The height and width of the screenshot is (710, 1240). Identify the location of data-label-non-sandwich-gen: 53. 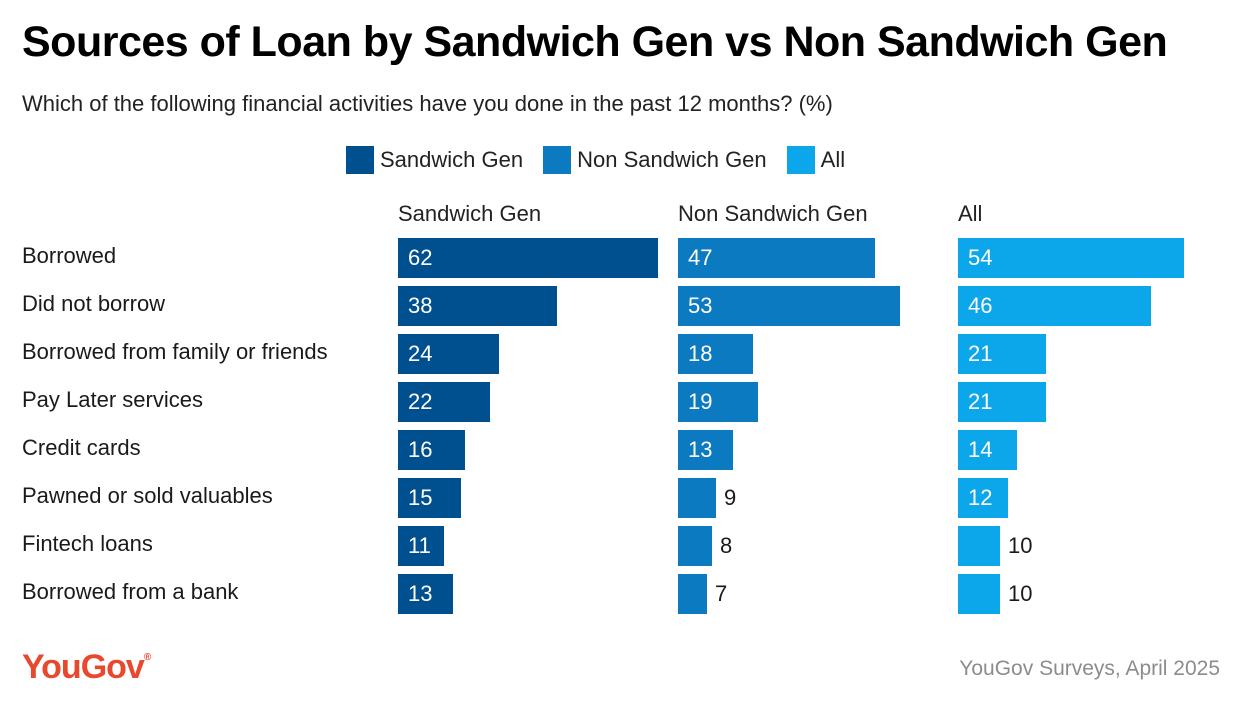
(700, 305).